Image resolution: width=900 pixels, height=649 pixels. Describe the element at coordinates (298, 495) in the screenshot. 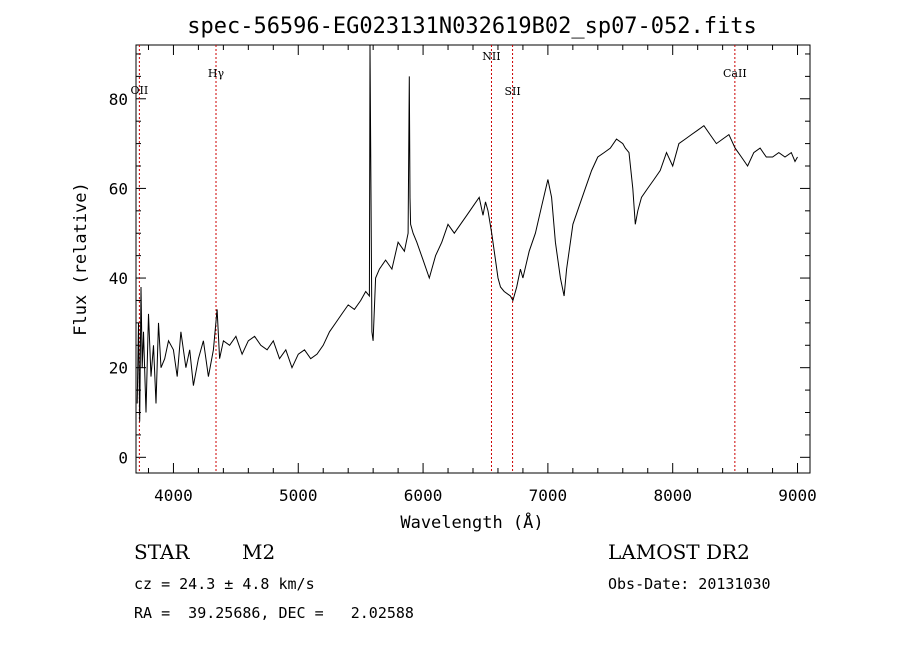

I see `x-tick-label: 5000` at that location.